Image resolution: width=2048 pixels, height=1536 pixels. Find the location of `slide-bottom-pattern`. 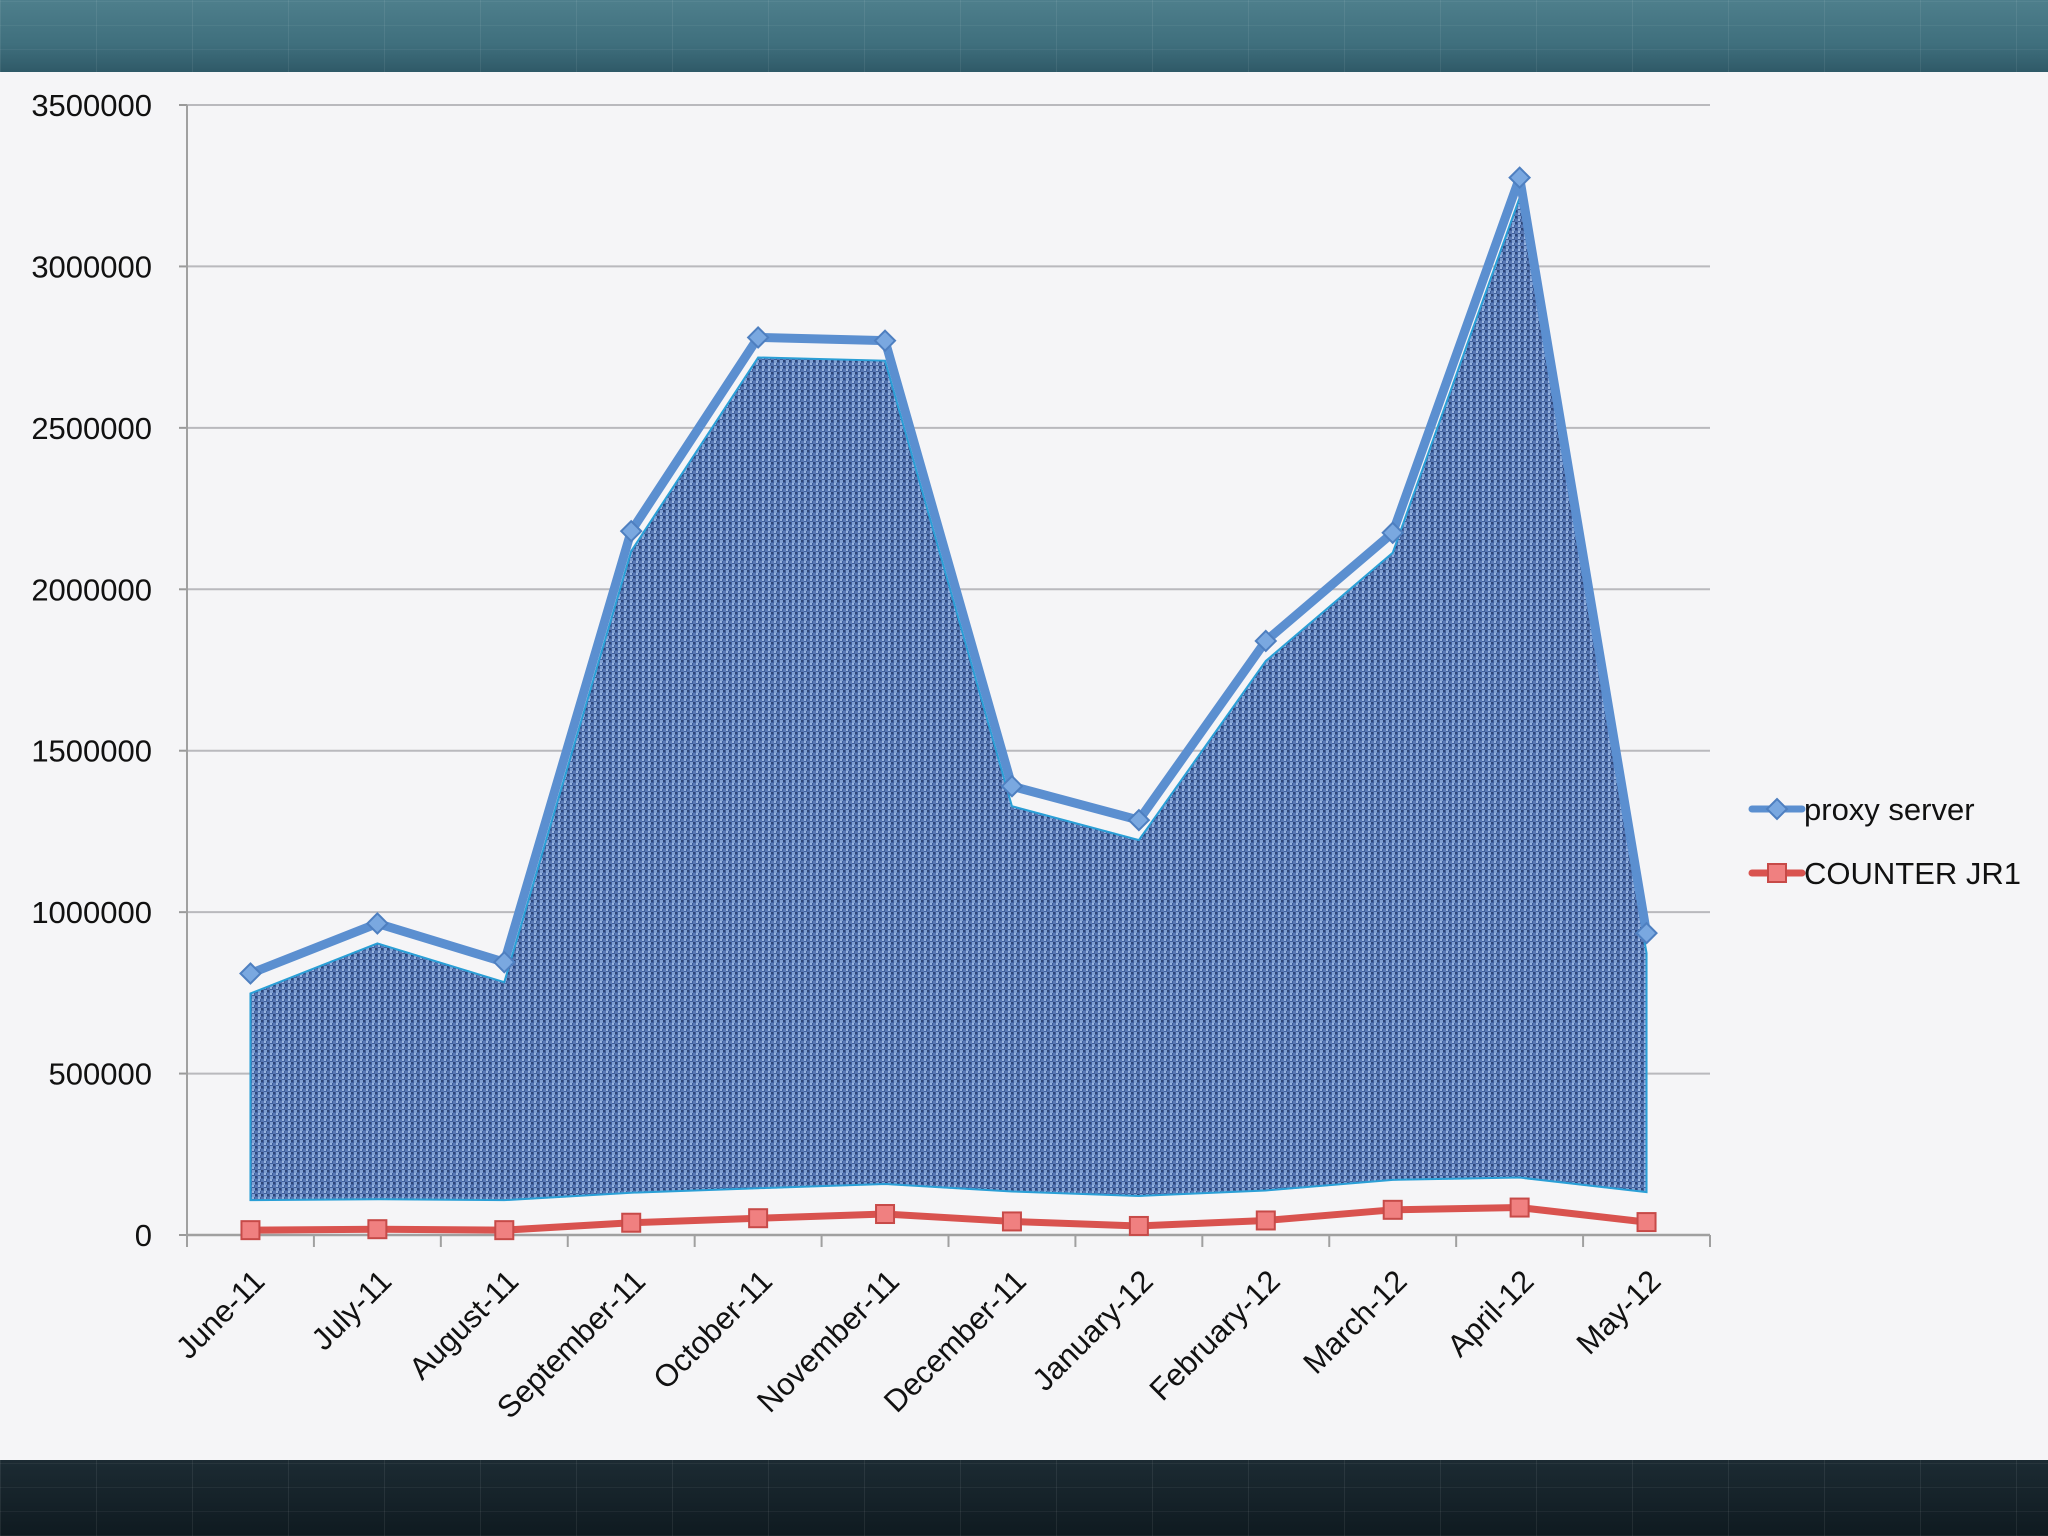

slide-bottom-pattern is located at coordinates (1024, 1498).